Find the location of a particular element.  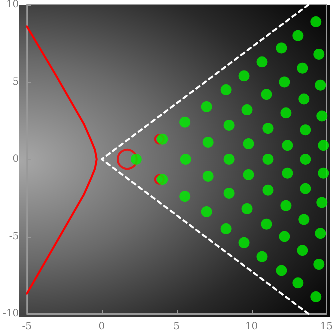

y-tick-label: 10 is located at coordinates (13, 5).